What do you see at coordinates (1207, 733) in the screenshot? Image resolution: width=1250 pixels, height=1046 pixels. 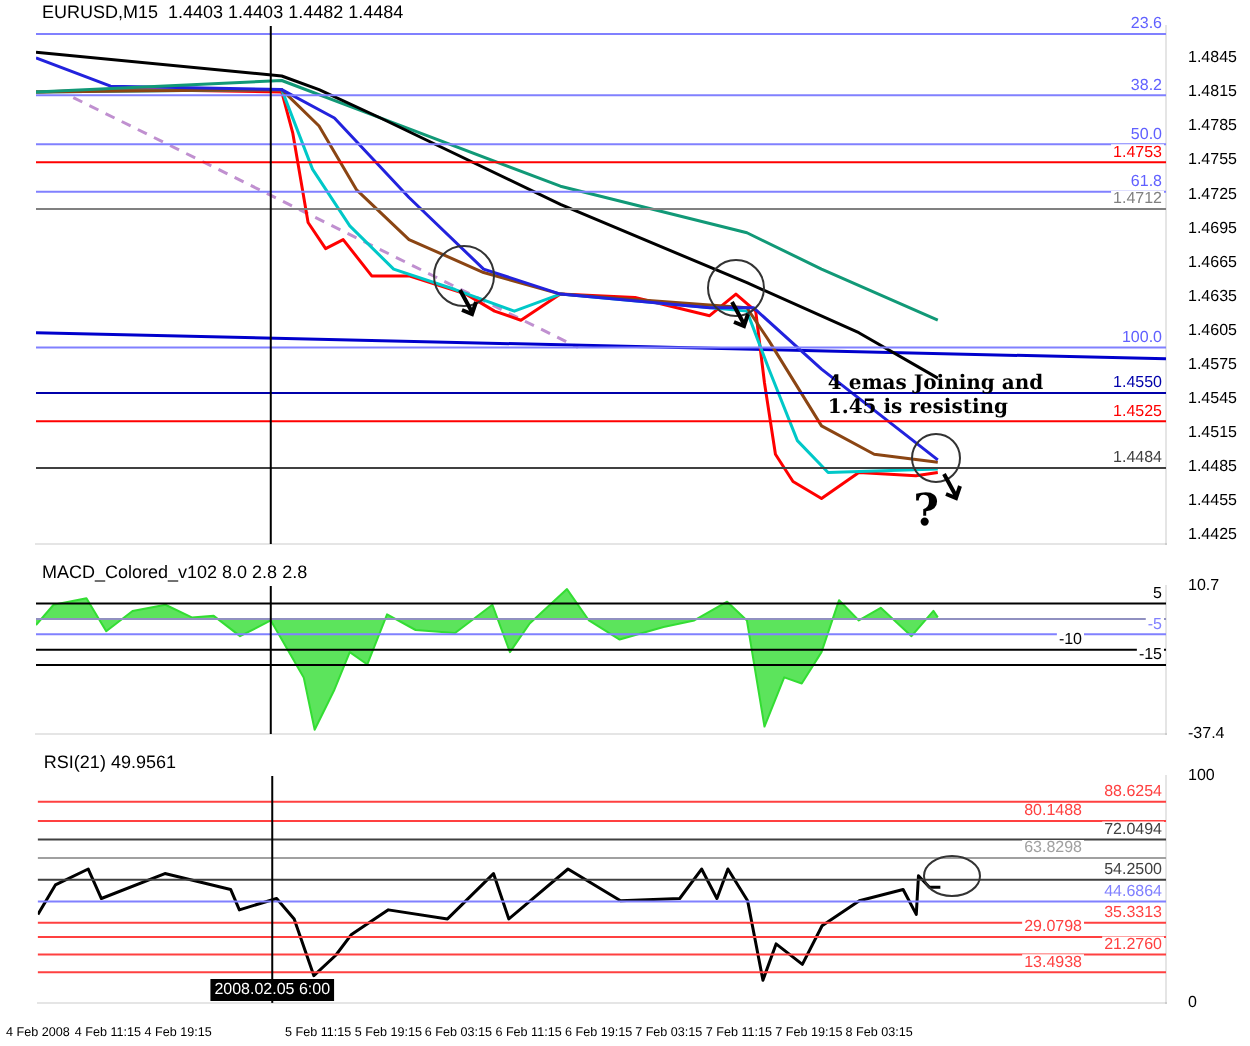 I see `y-tick-label: -37.4` at bounding box center [1207, 733].